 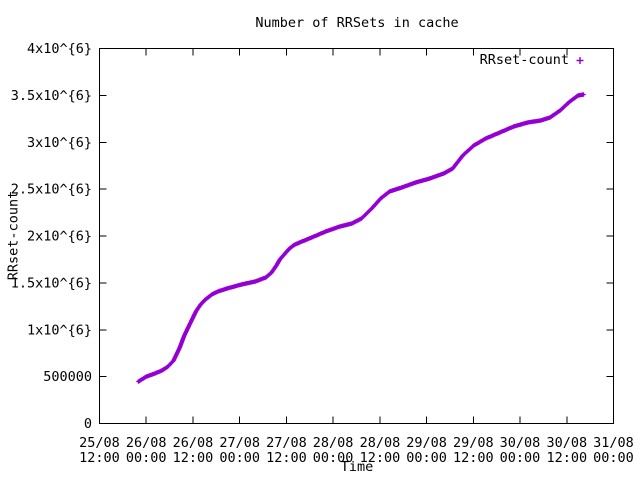 What do you see at coordinates (51, 190) in the screenshot?
I see `y-tick-label: 2.5x10^{6}` at bounding box center [51, 190].